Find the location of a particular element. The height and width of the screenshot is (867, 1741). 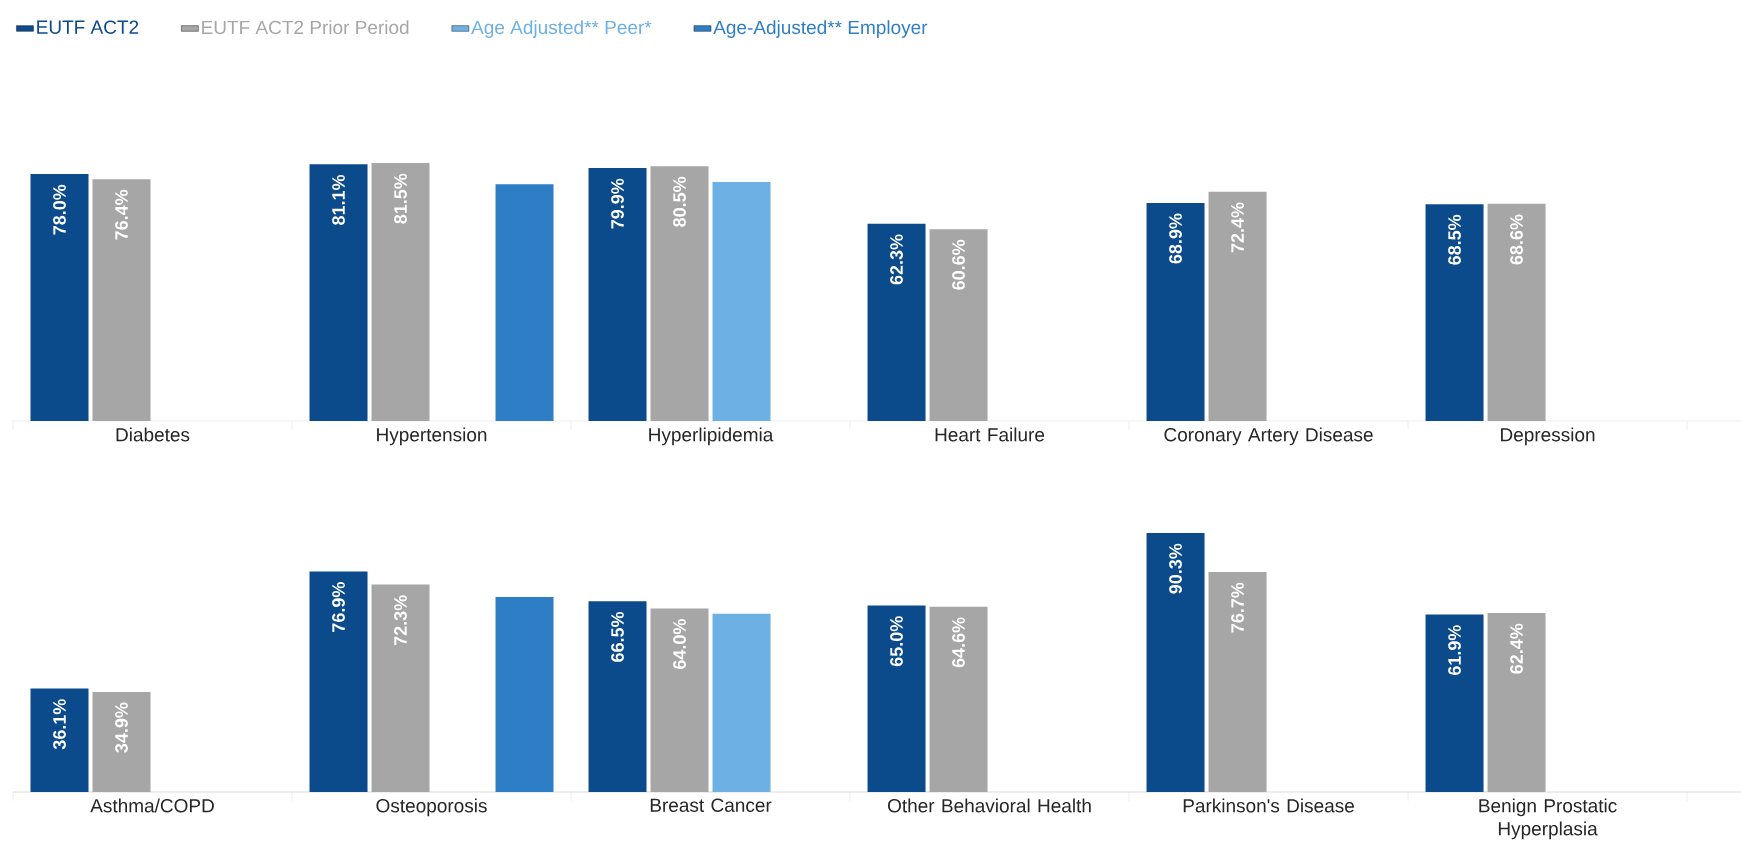

data-label: 68.5% is located at coordinates (1454, 239).